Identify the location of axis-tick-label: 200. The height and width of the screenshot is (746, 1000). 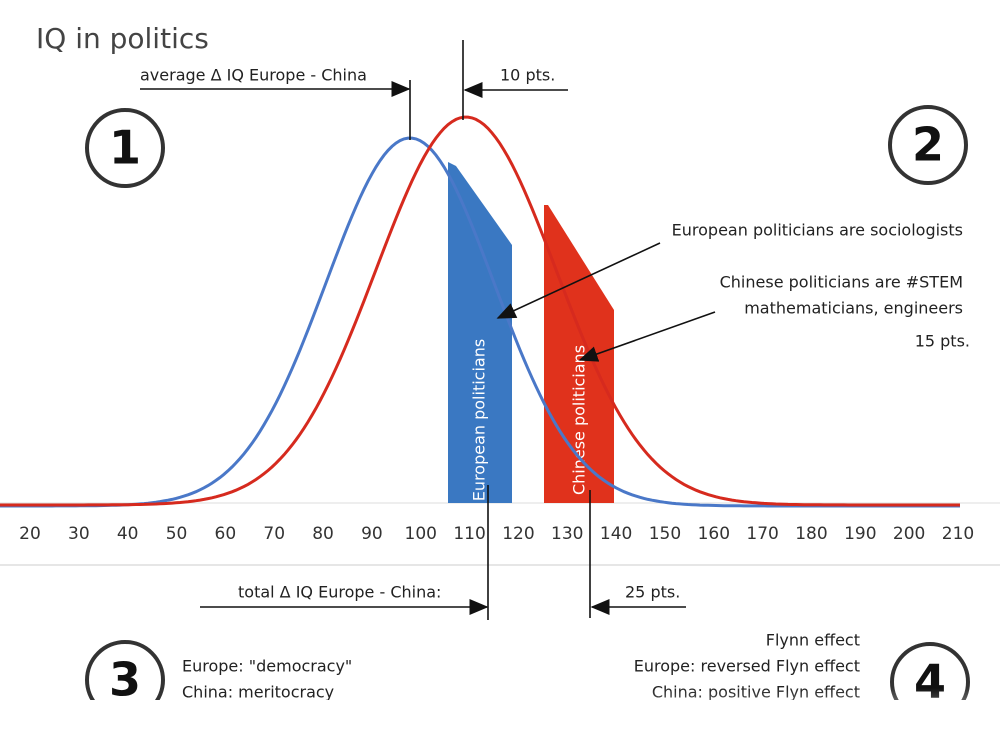
(909, 534).